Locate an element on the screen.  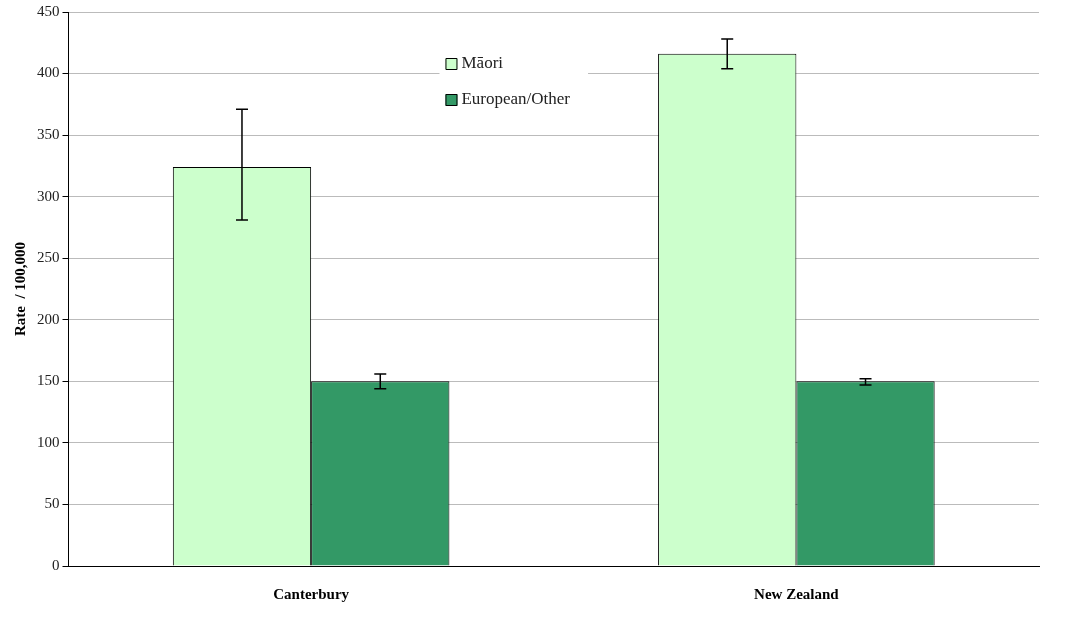
y-tick-label: 200 is located at coordinates (48, 318).